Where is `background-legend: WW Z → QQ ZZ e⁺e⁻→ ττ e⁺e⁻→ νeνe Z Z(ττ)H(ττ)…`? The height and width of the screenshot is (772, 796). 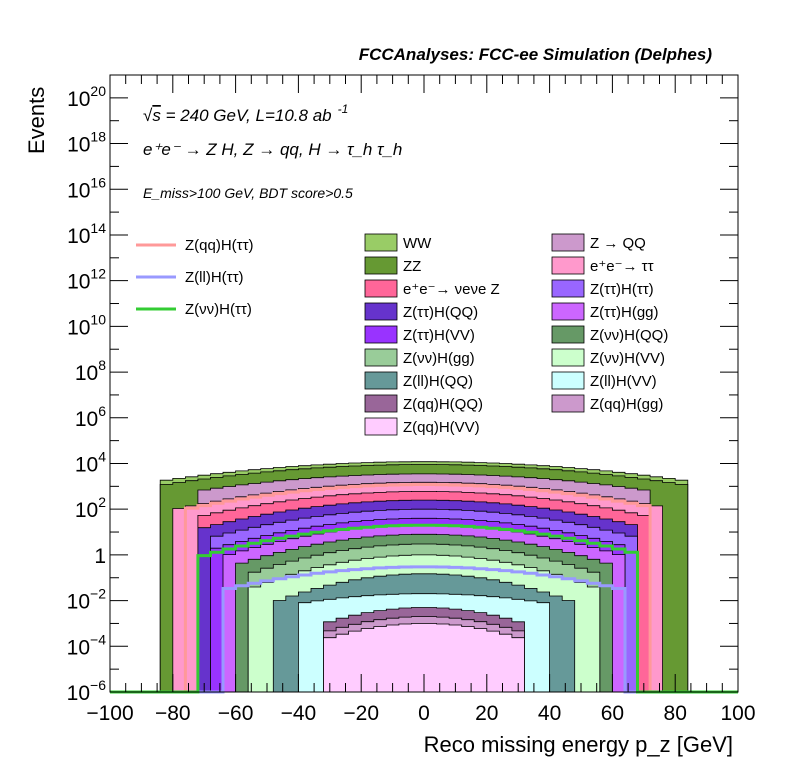
background-legend: WW Z → QQ ZZ e⁺e⁻→ ττ e⁺e⁻→ νeνe Z Z(ττ)H(ττ)… is located at coordinates (516, 334).